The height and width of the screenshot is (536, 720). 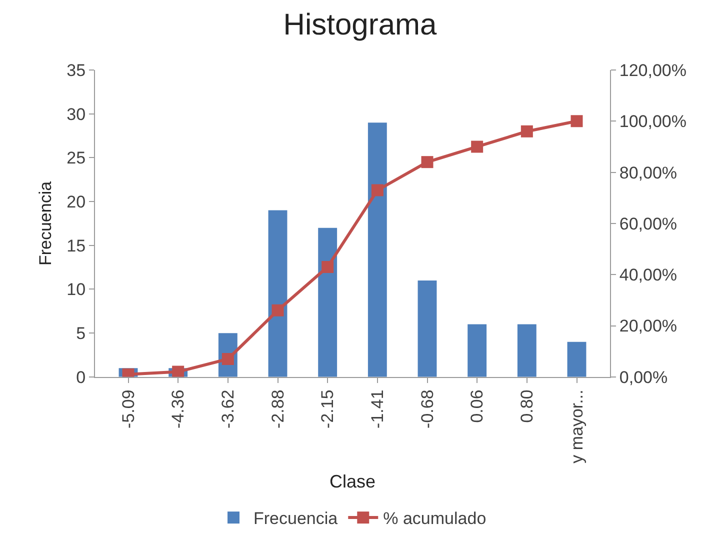 I want to click on x-tick-label: -2.15, so click(x=328, y=409).